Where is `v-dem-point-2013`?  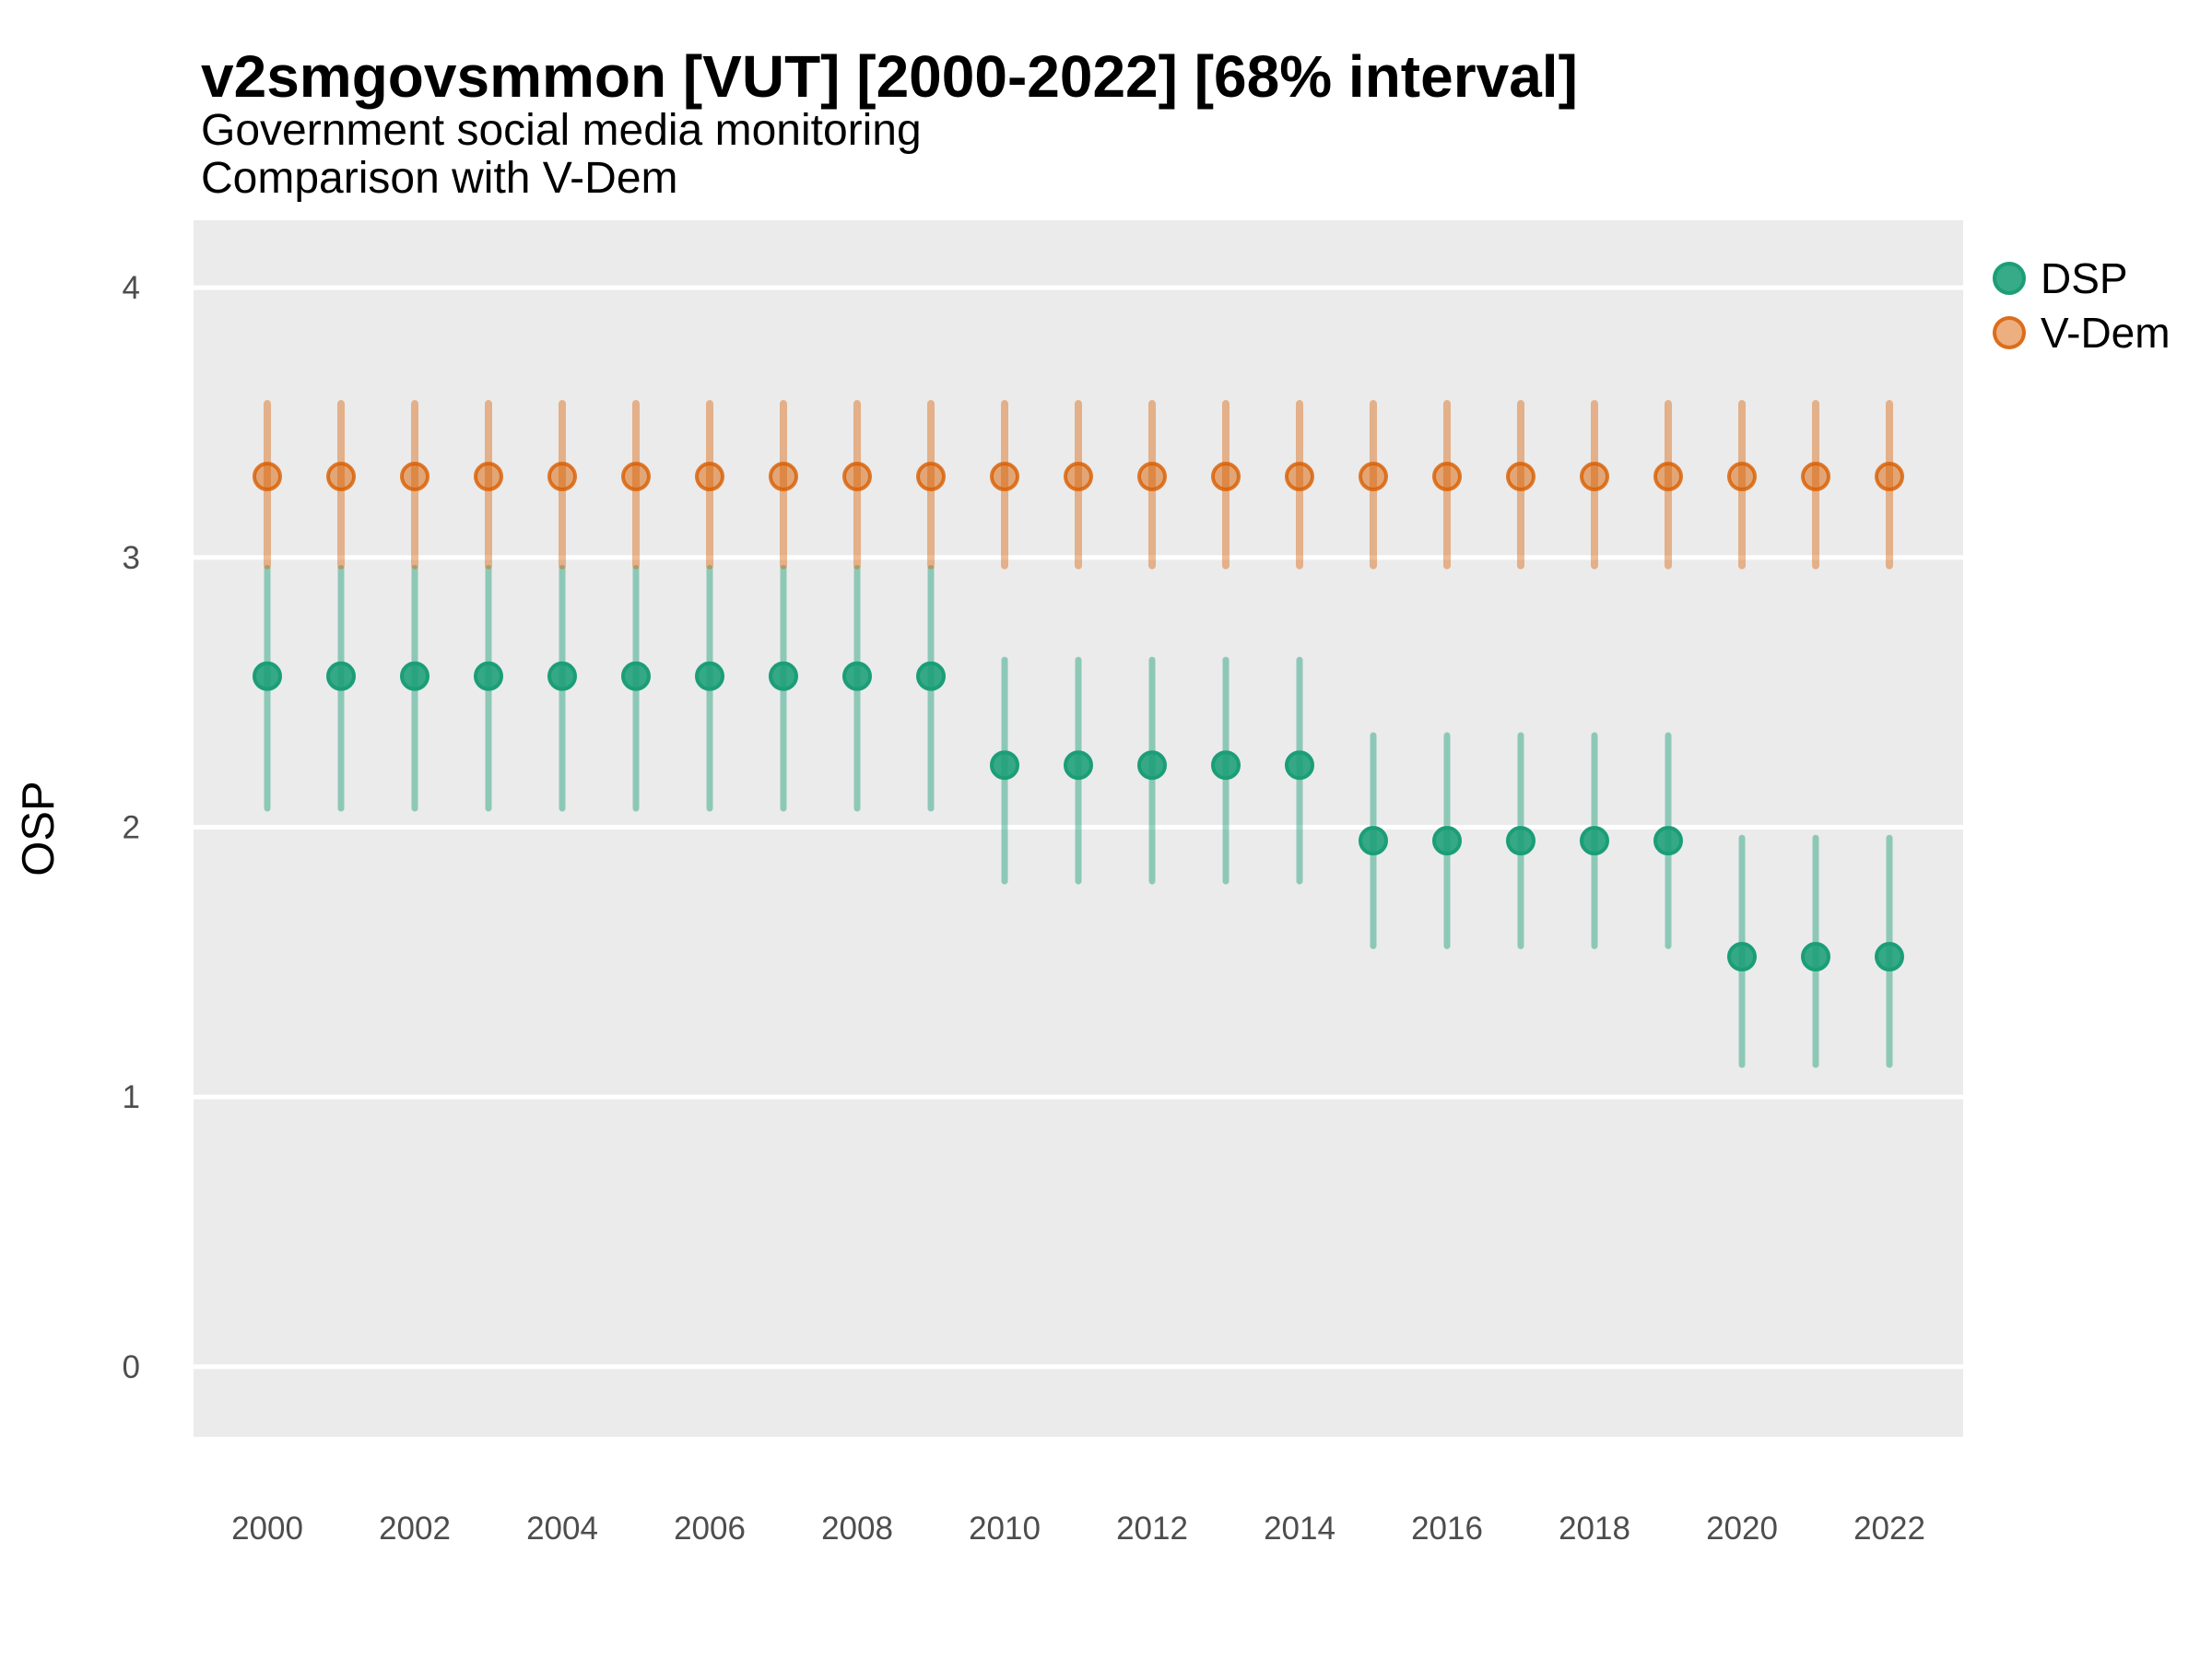
v-dem-point-2013 is located at coordinates (1226, 477).